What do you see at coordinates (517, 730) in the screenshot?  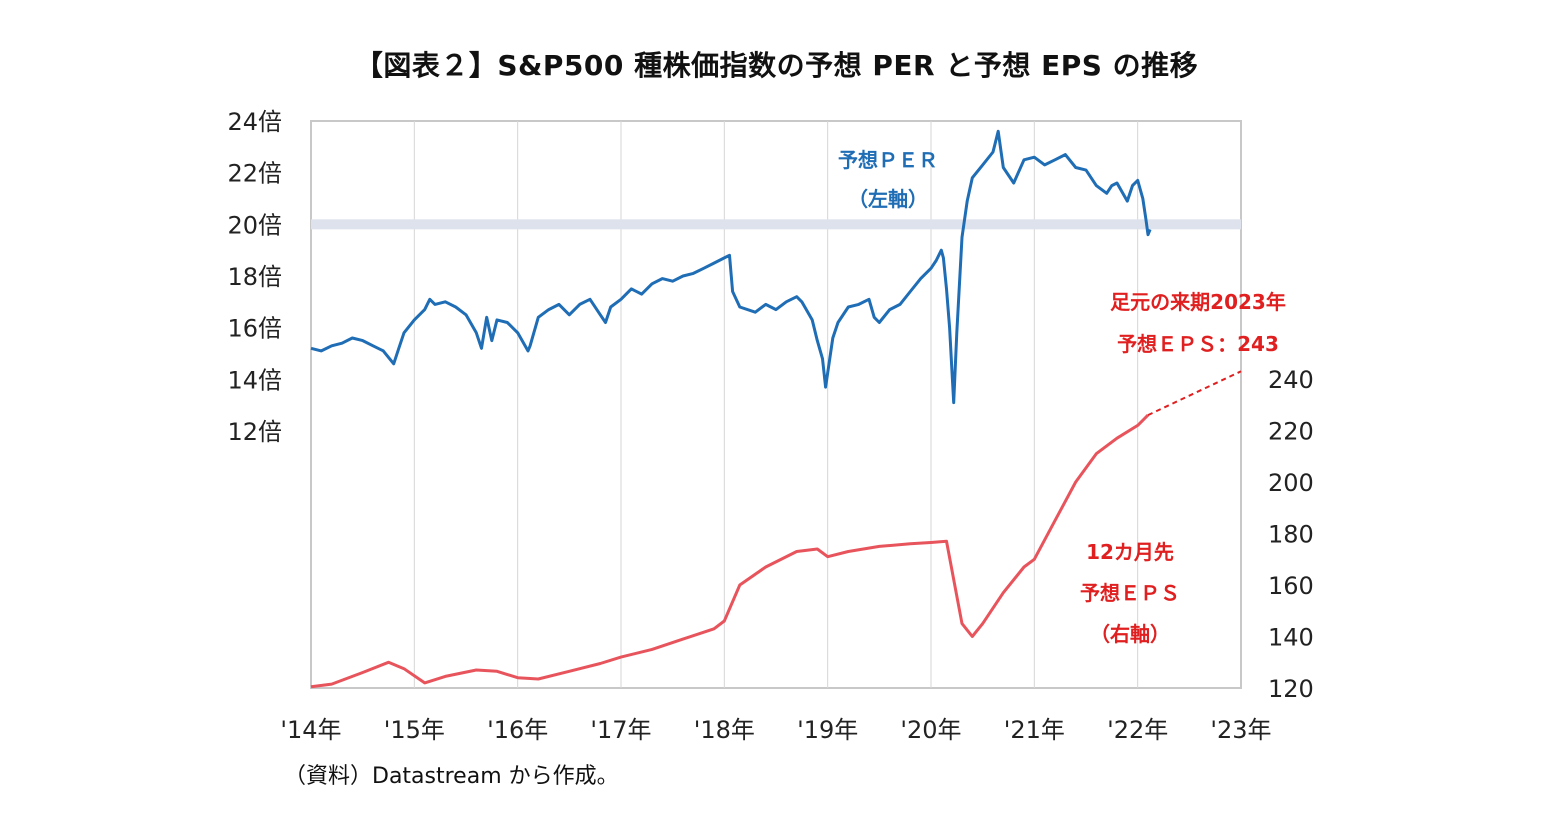 I see `x-tick-label: '16年` at bounding box center [517, 730].